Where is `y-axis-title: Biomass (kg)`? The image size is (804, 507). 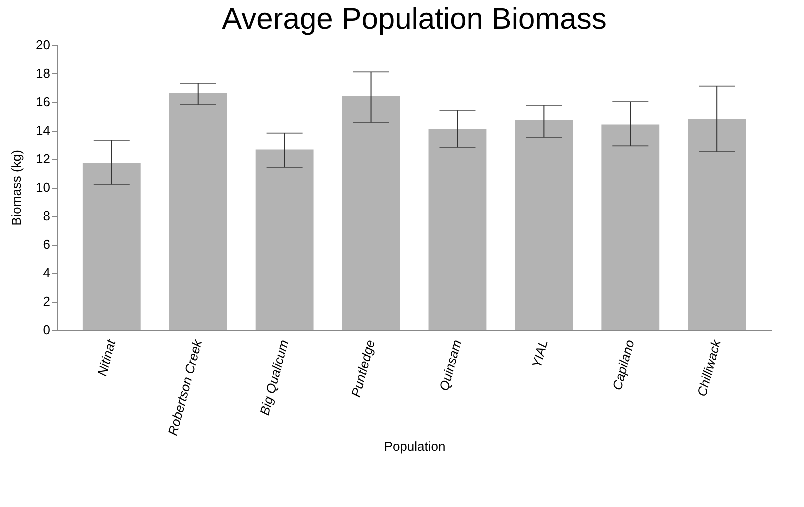
y-axis-title: Biomass (kg) is located at coordinates (16, 188).